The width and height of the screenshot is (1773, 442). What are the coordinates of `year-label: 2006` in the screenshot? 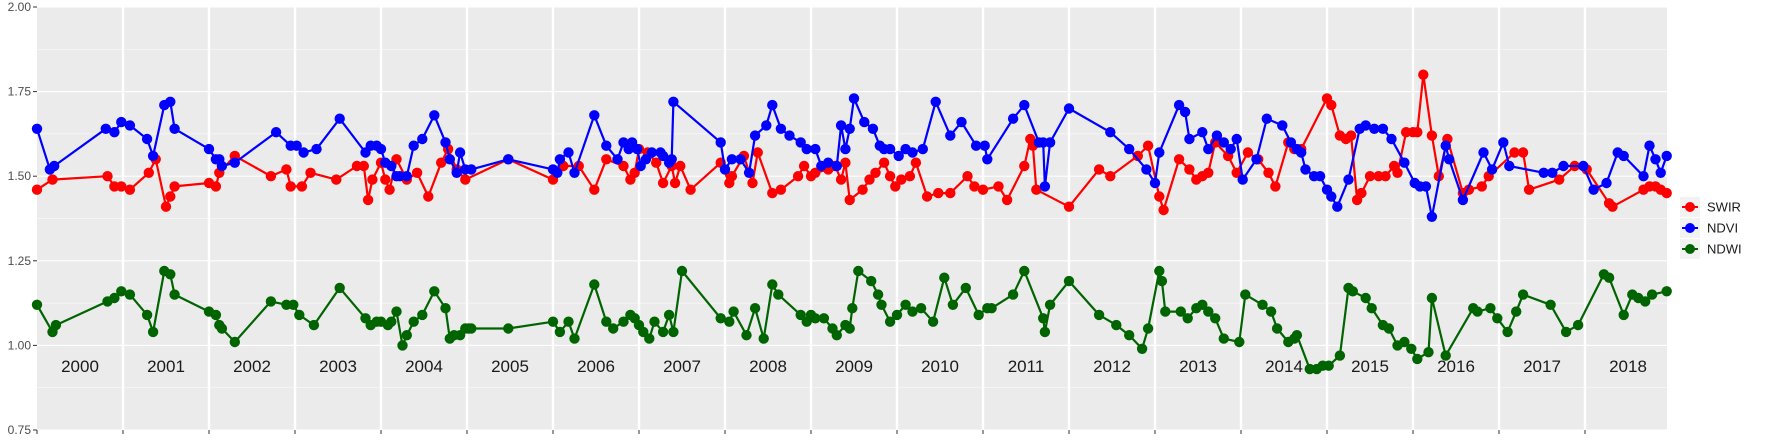 It's located at (596, 366).